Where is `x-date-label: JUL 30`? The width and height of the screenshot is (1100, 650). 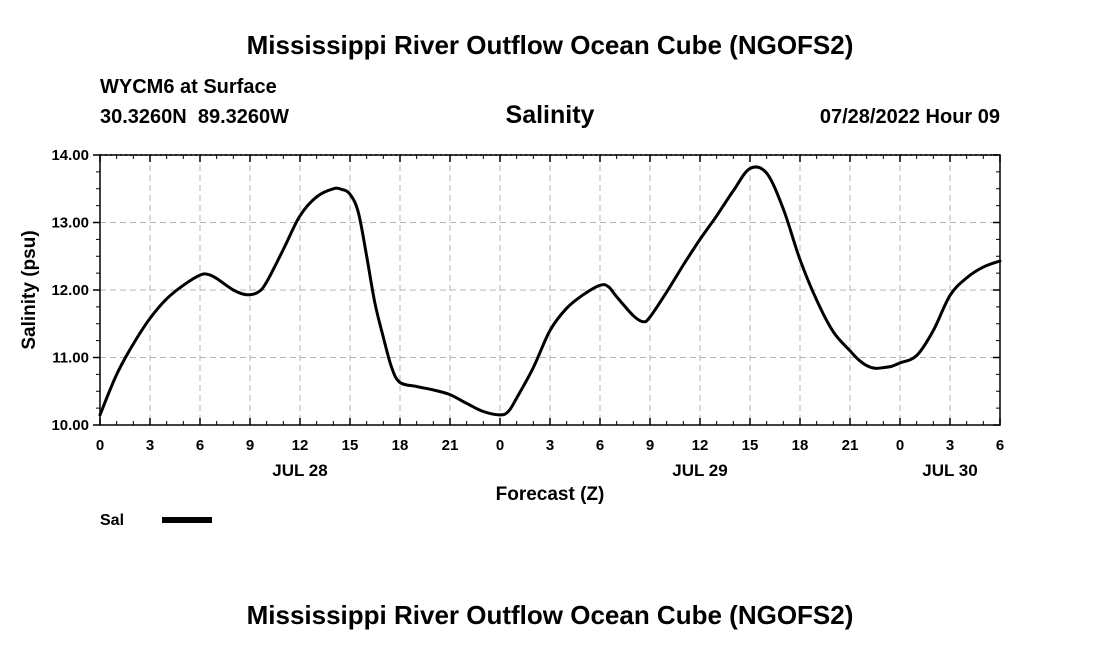 x-date-label: JUL 30 is located at coordinates (949, 470).